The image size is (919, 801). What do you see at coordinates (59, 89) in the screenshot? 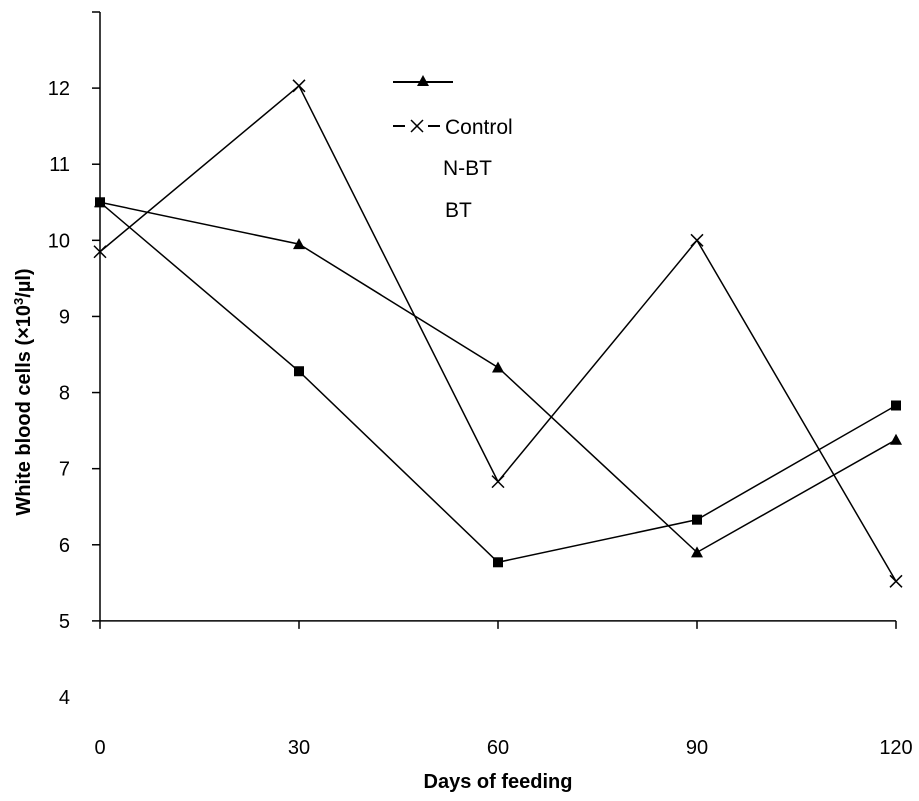
I see `y-tick-label: 12` at bounding box center [59, 89].